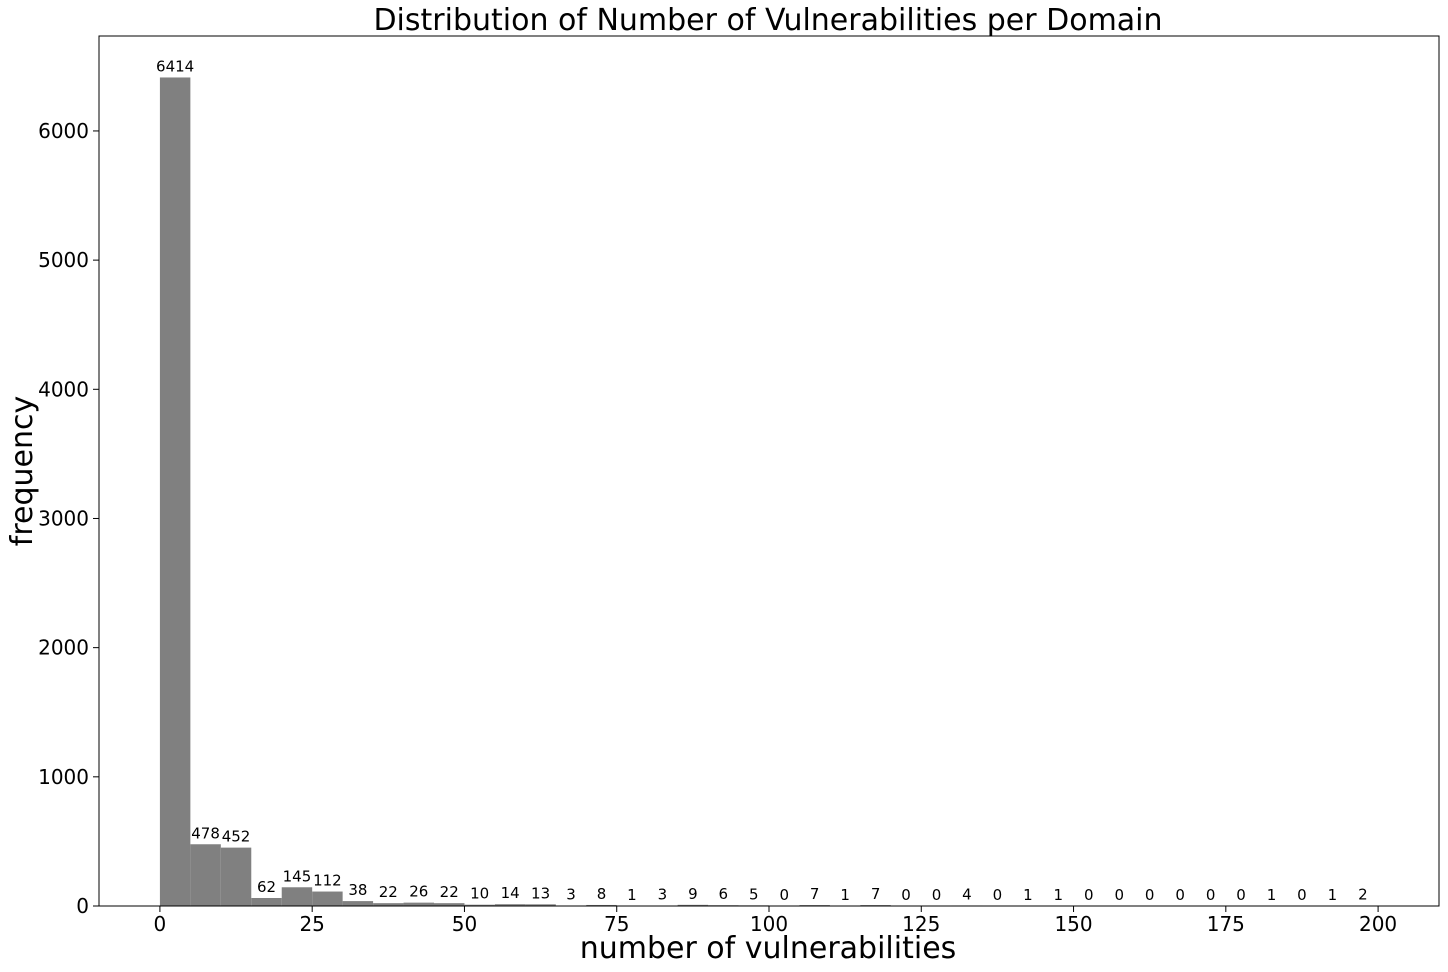  Describe the element at coordinates (479, 894) in the screenshot. I see `bar-value-label: 10` at that location.